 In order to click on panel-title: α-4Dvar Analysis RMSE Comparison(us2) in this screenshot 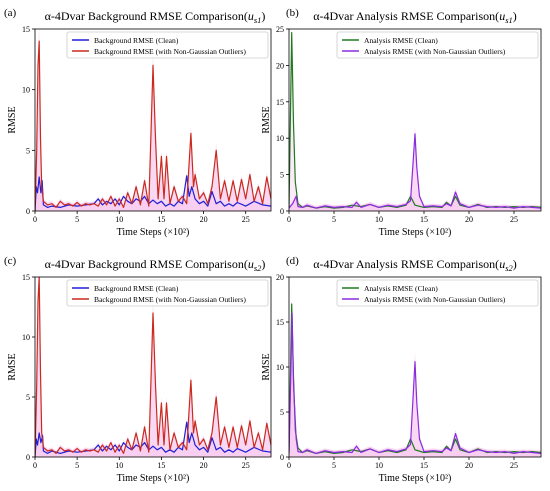, I will do `click(415, 265)`.